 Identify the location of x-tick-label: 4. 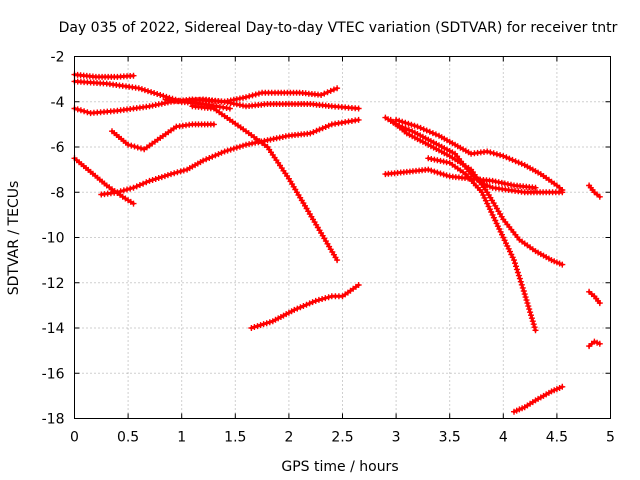
(503, 438).